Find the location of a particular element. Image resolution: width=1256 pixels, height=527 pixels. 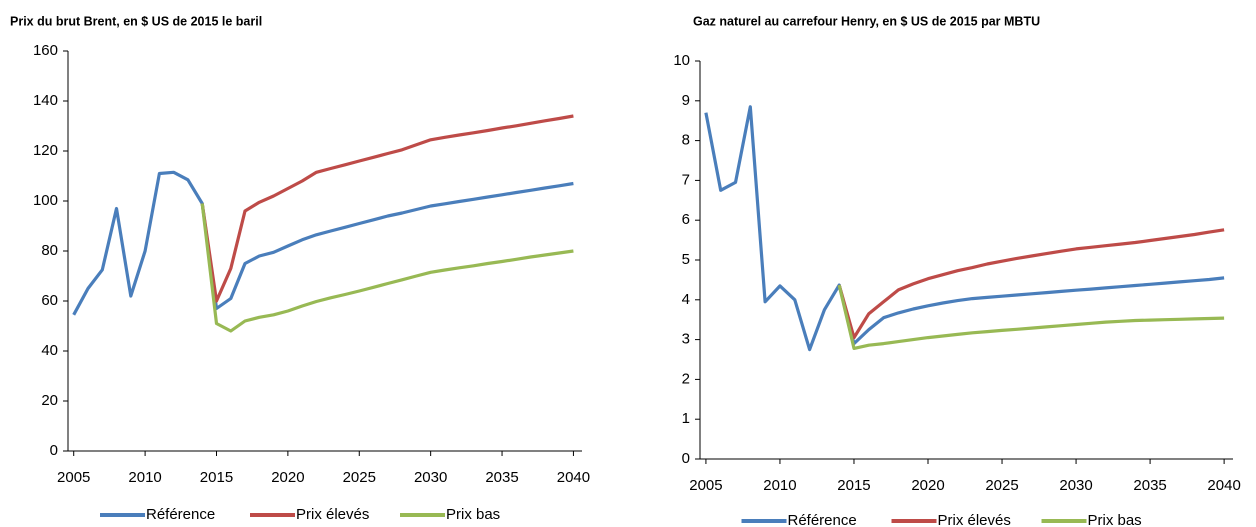

y-tick-label: 100 is located at coordinates (45, 200).